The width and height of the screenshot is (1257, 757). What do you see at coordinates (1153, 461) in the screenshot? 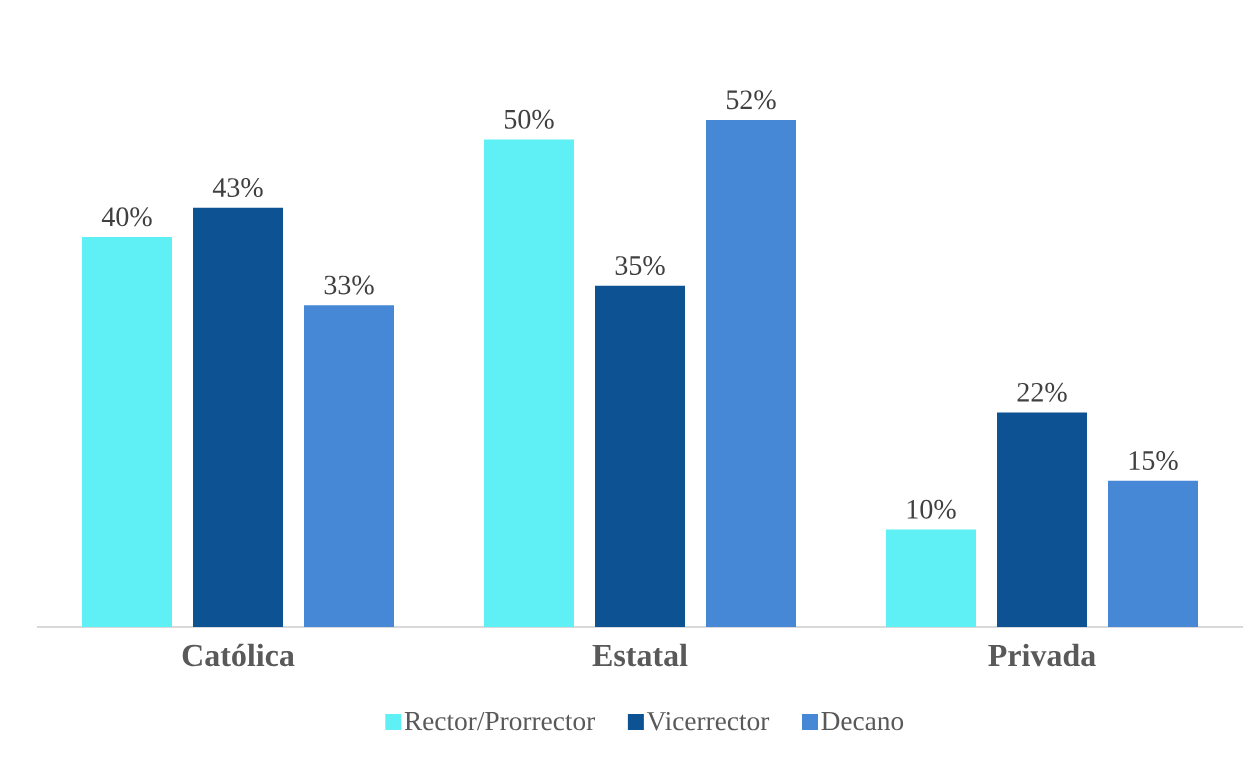
I see `data-label: 15%` at bounding box center [1153, 461].